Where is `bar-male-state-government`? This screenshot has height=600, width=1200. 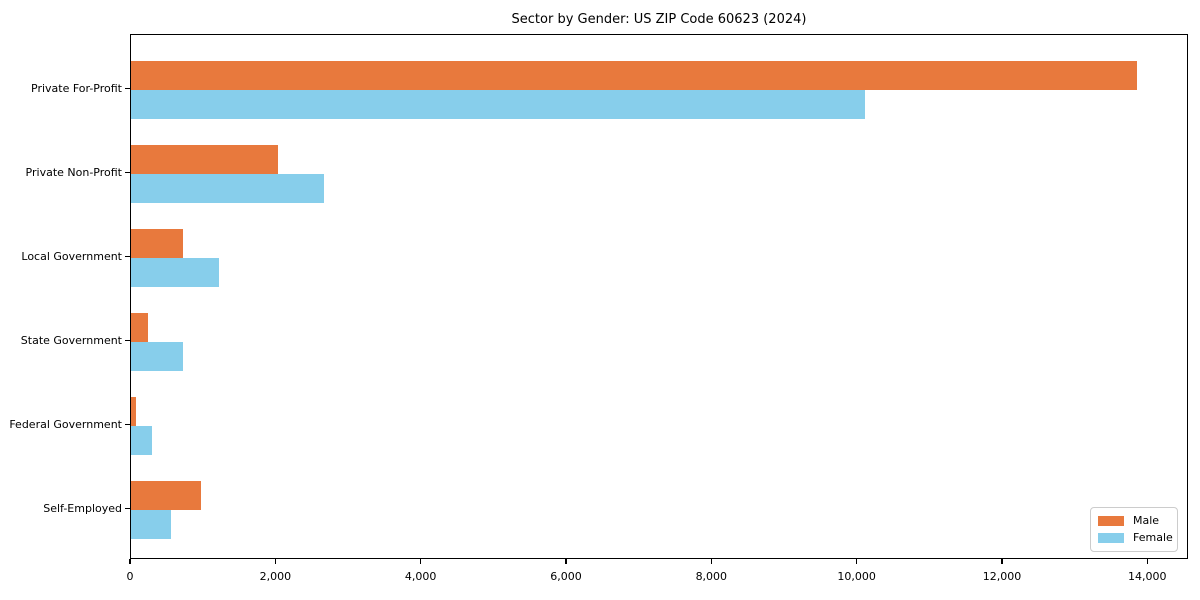 bar-male-state-government is located at coordinates (139, 327).